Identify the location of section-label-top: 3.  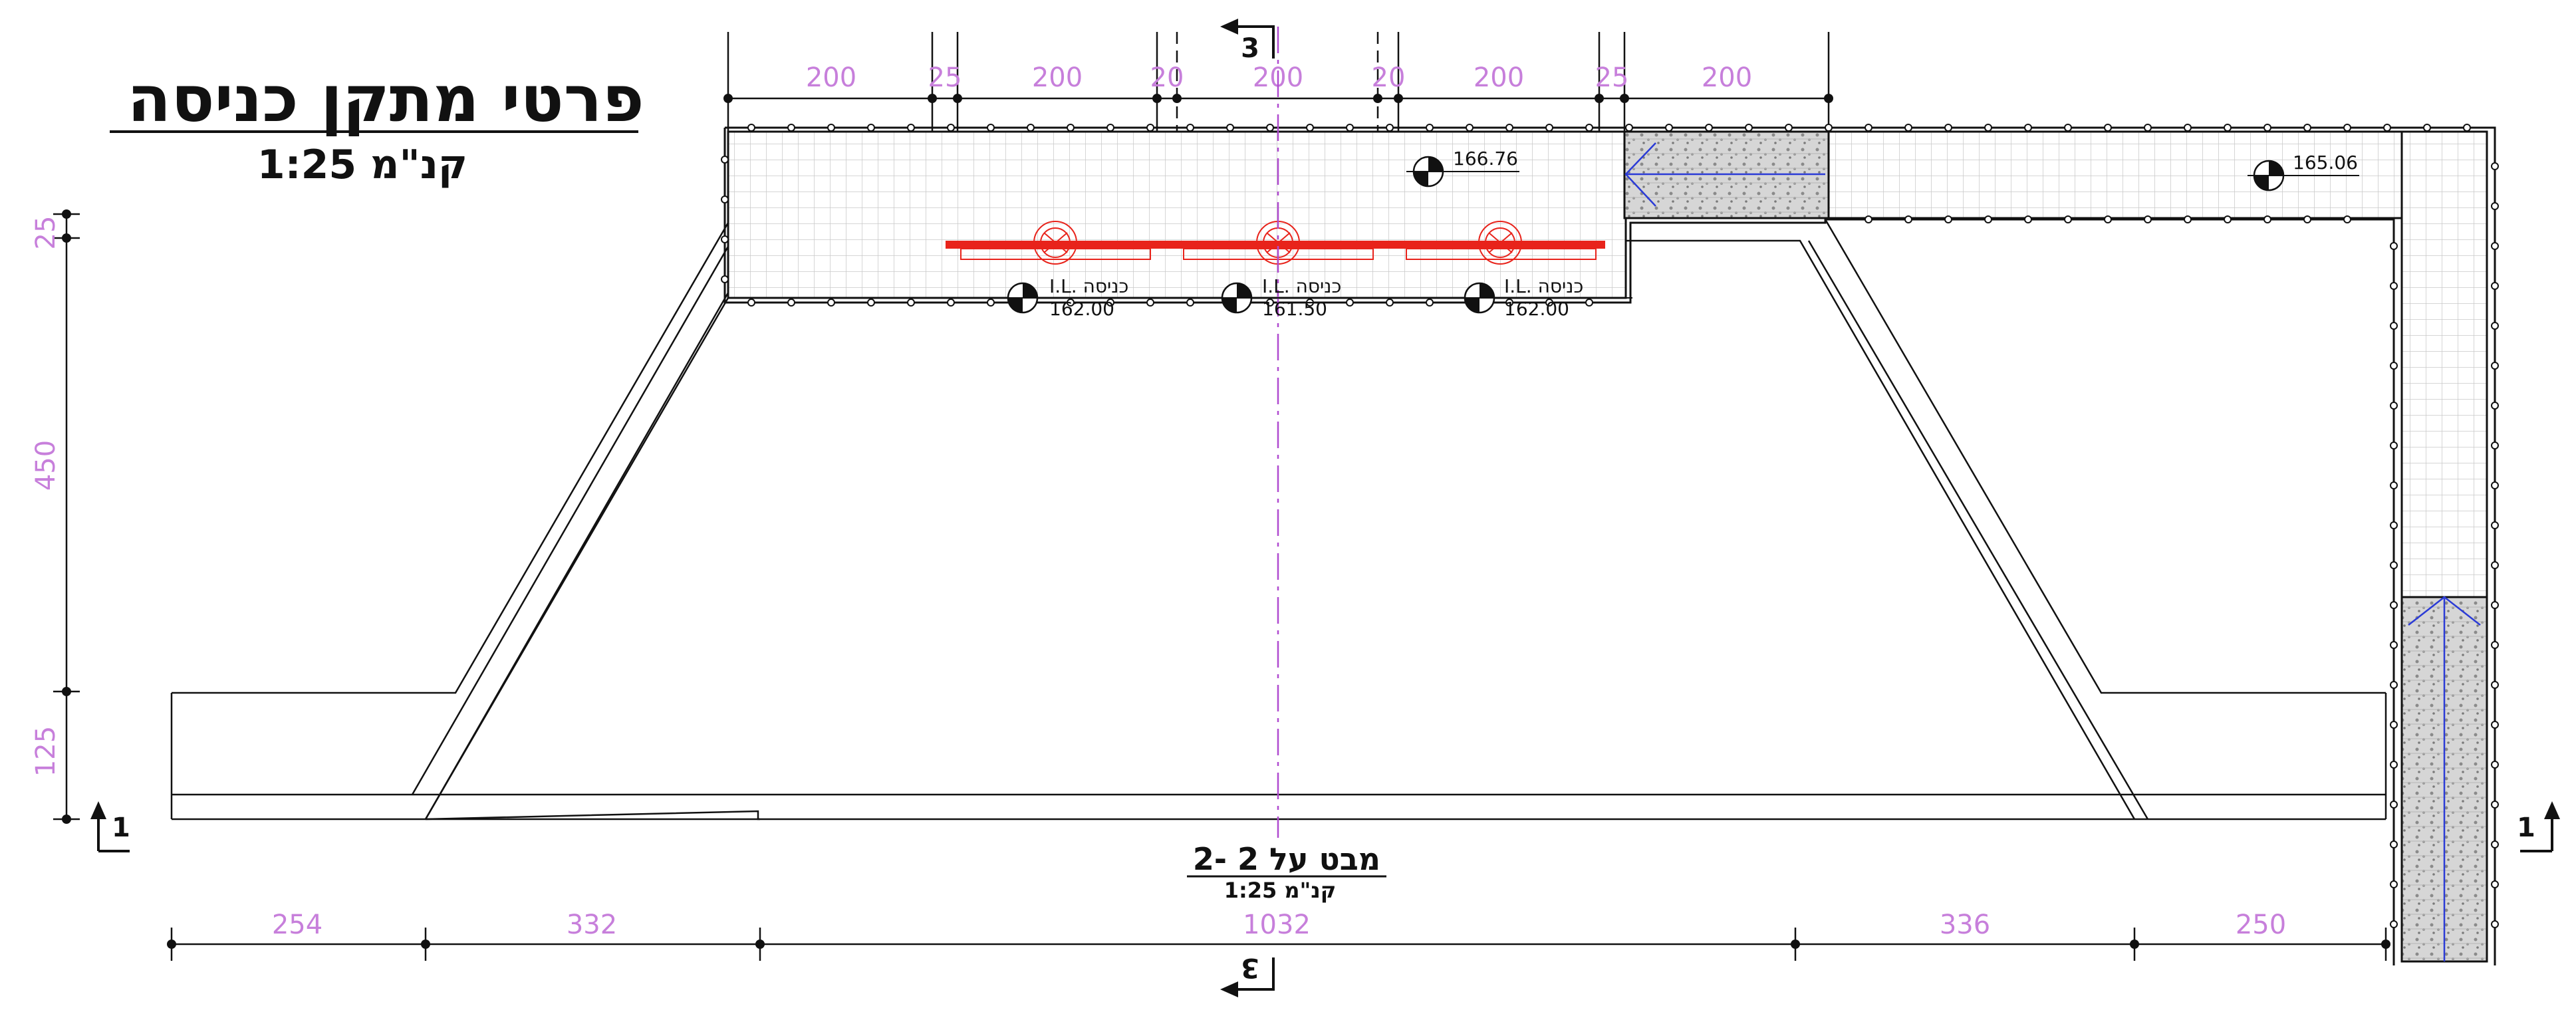
(1250, 48).